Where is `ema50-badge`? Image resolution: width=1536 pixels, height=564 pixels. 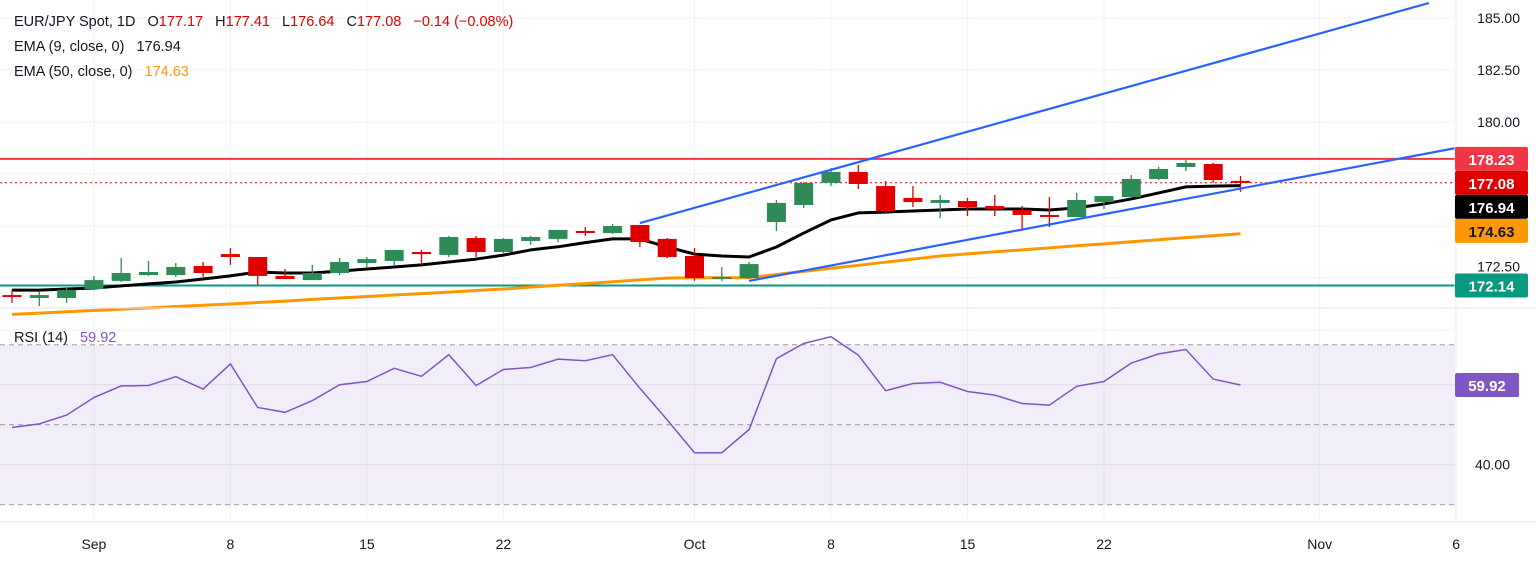 ema50-badge is located at coordinates (1491, 230).